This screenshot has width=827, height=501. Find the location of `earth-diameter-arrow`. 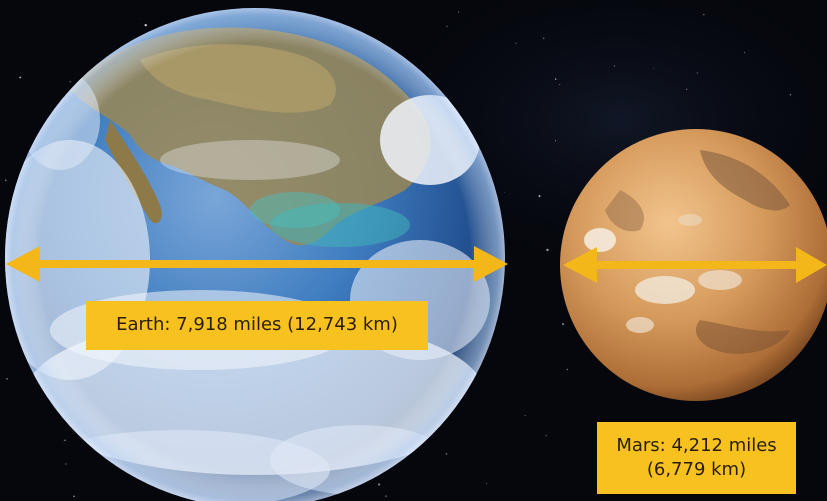

earth-diameter-arrow is located at coordinates (257, 264).